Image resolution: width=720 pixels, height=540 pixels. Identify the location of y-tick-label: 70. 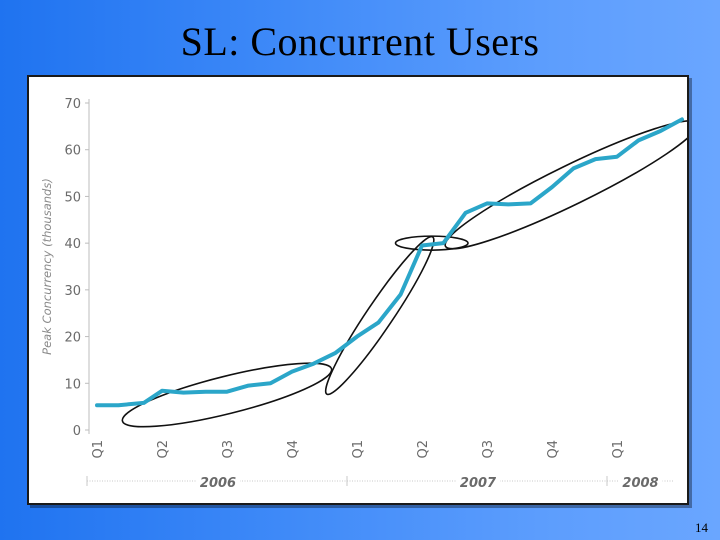
(72, 104).